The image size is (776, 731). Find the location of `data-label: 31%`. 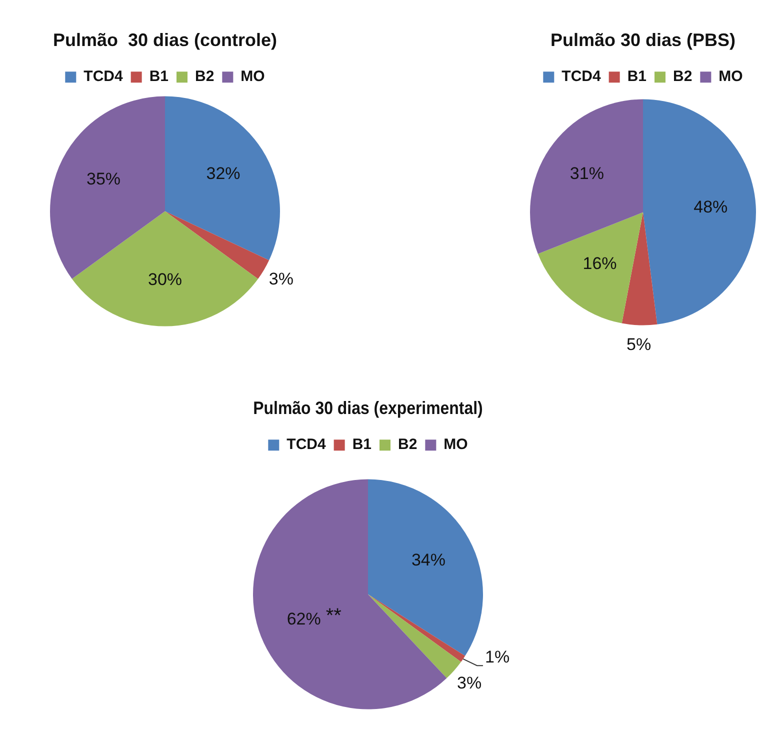

data-label: 31% is located at coordinates (587, 173).